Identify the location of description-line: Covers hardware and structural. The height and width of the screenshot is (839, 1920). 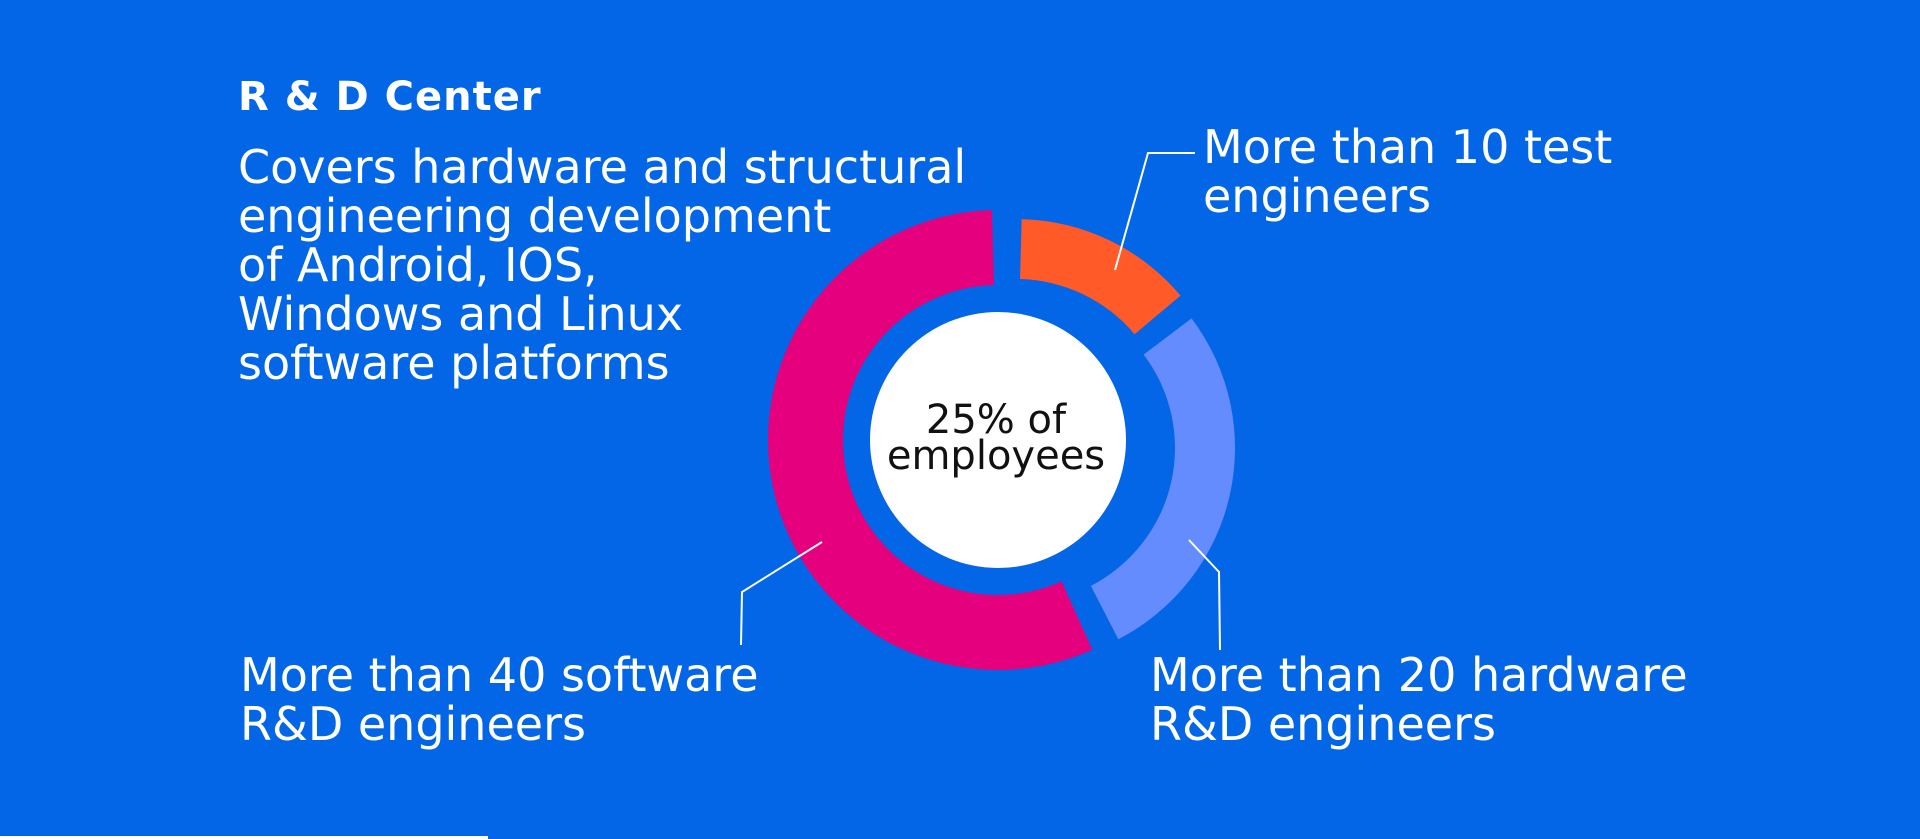
(602, 167).